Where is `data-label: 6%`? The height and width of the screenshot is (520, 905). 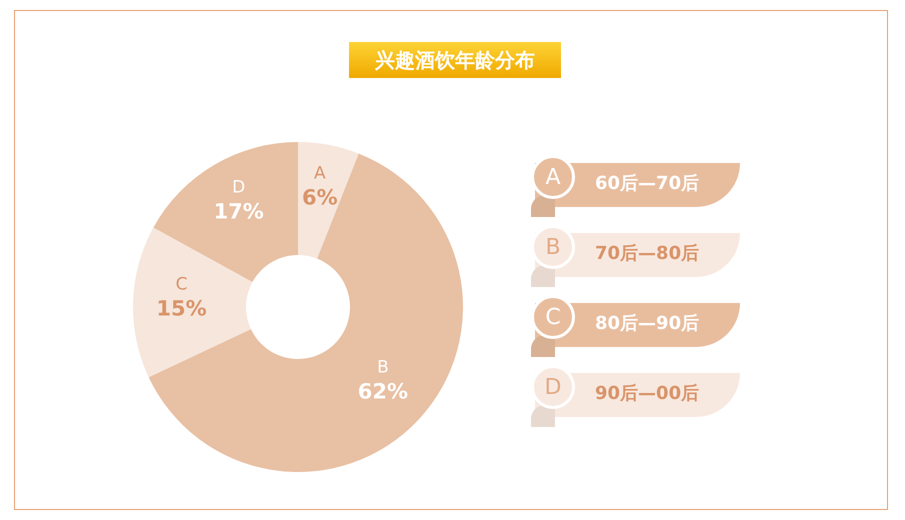 data-label: 6% is located at coordinates (320, 198).